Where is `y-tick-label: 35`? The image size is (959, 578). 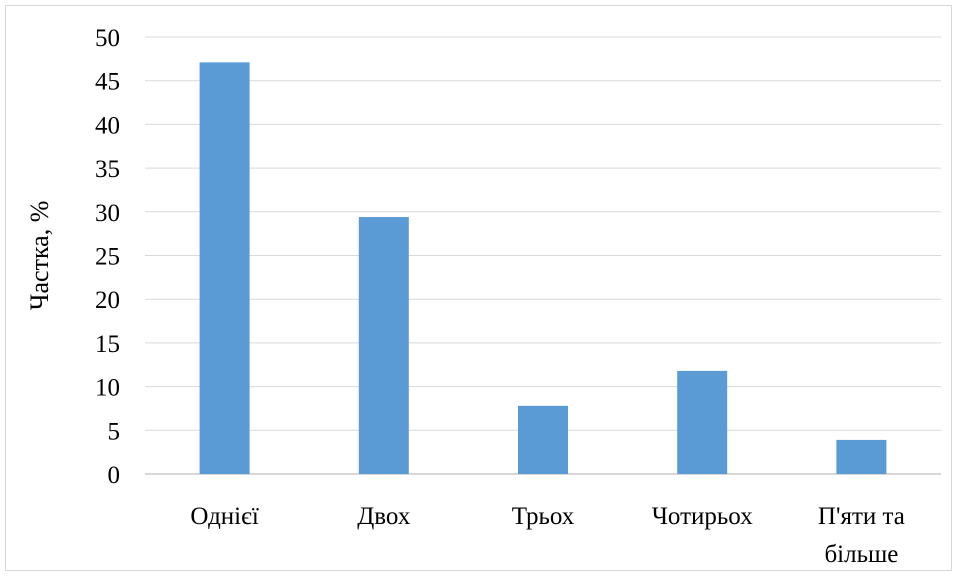
y-tick-label: 35 is located at coordinates (107, 169).